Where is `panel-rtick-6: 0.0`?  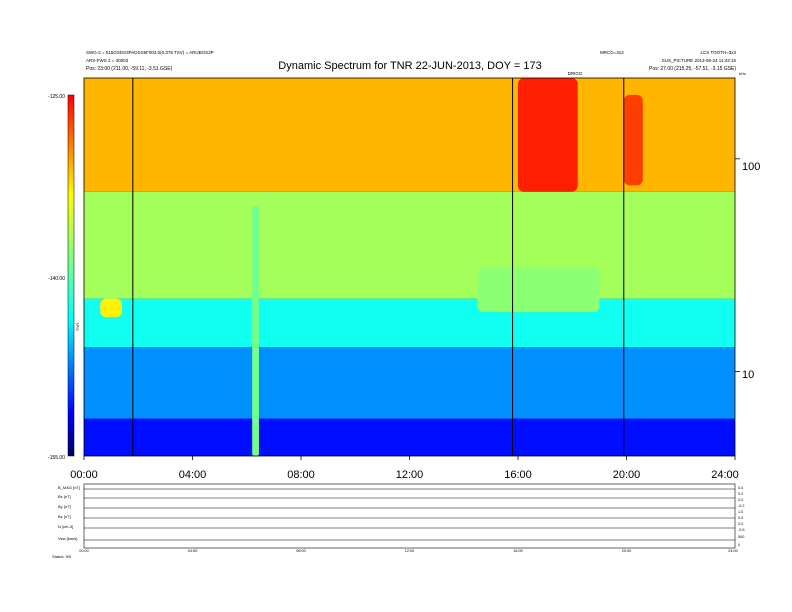
panel-rtick-6: 0.0 is located at coordinates (740, 524).